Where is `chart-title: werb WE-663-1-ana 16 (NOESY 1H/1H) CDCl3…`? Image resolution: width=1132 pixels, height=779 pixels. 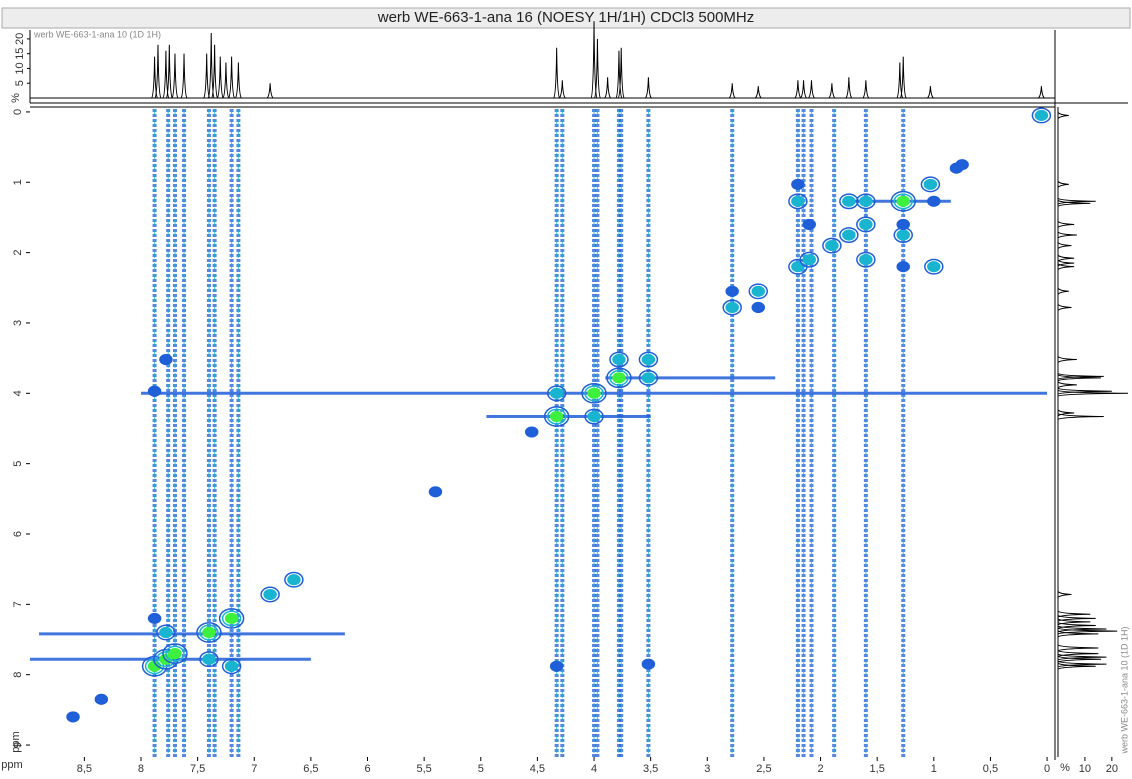 chart-title: werb WE-663-1-ana 16 (NOESY 1H/1H) CDCl3… is located at coordinates (566, 17).